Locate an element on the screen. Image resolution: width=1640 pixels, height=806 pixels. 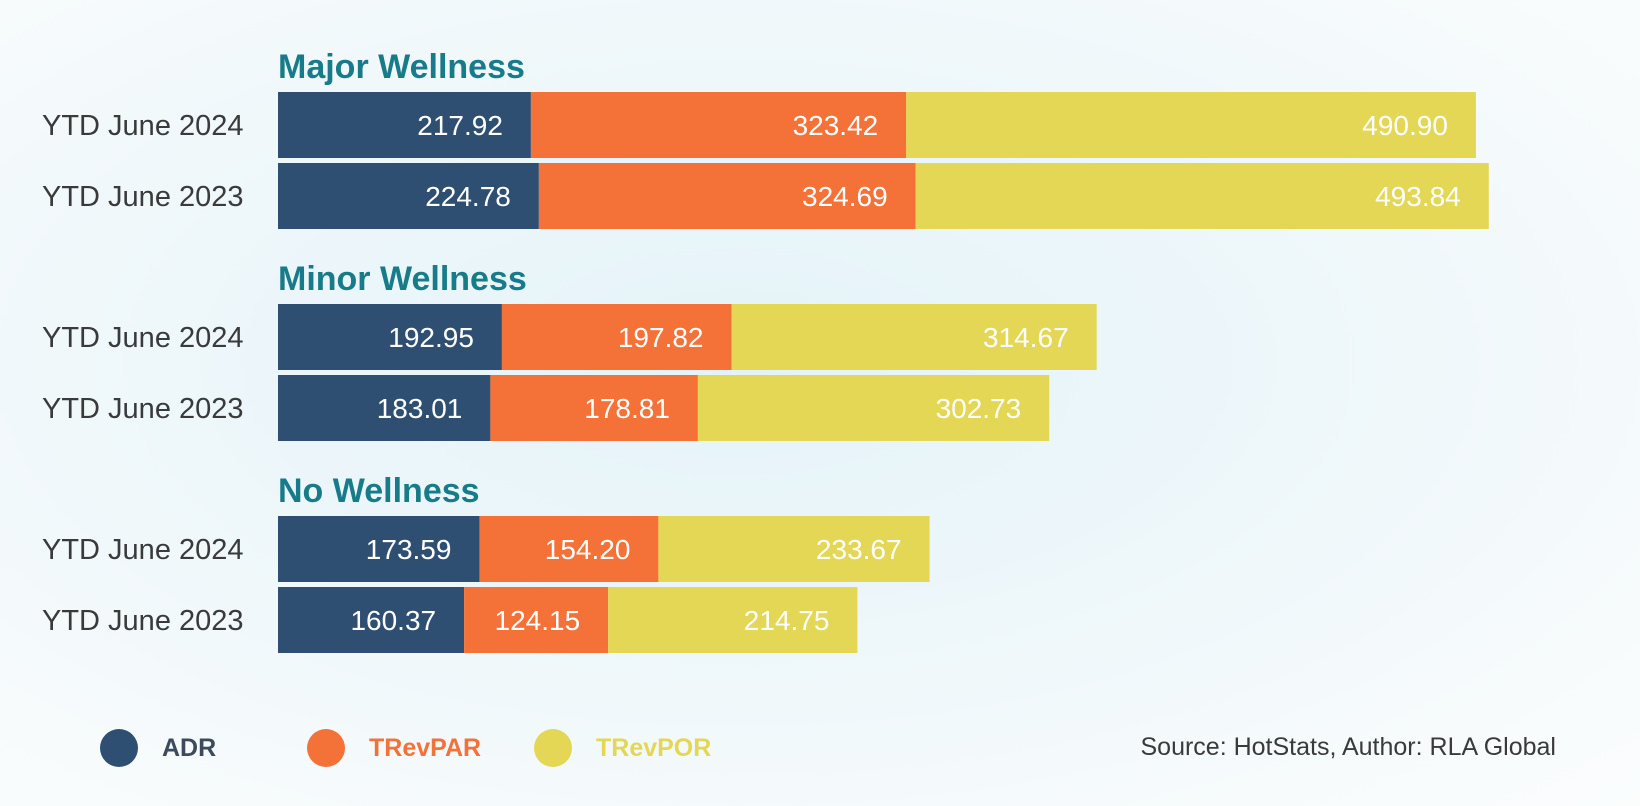
value-label-trevpar: 124.15 is located at coordinates (538, 620).